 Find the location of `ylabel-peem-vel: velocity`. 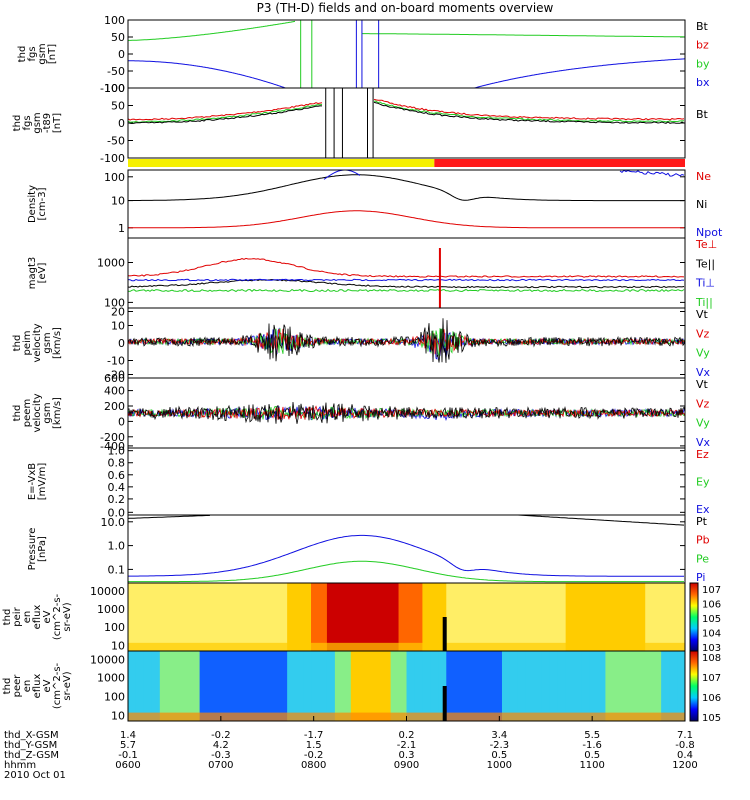

ylabel-peem-vel: velocity is located at coordinates (37, 412).